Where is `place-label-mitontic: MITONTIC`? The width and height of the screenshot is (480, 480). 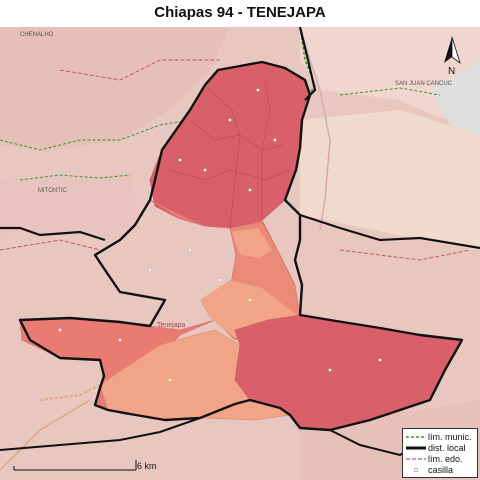
place-label-mitontic: MITONTIC is located at coordinates (53, 191).